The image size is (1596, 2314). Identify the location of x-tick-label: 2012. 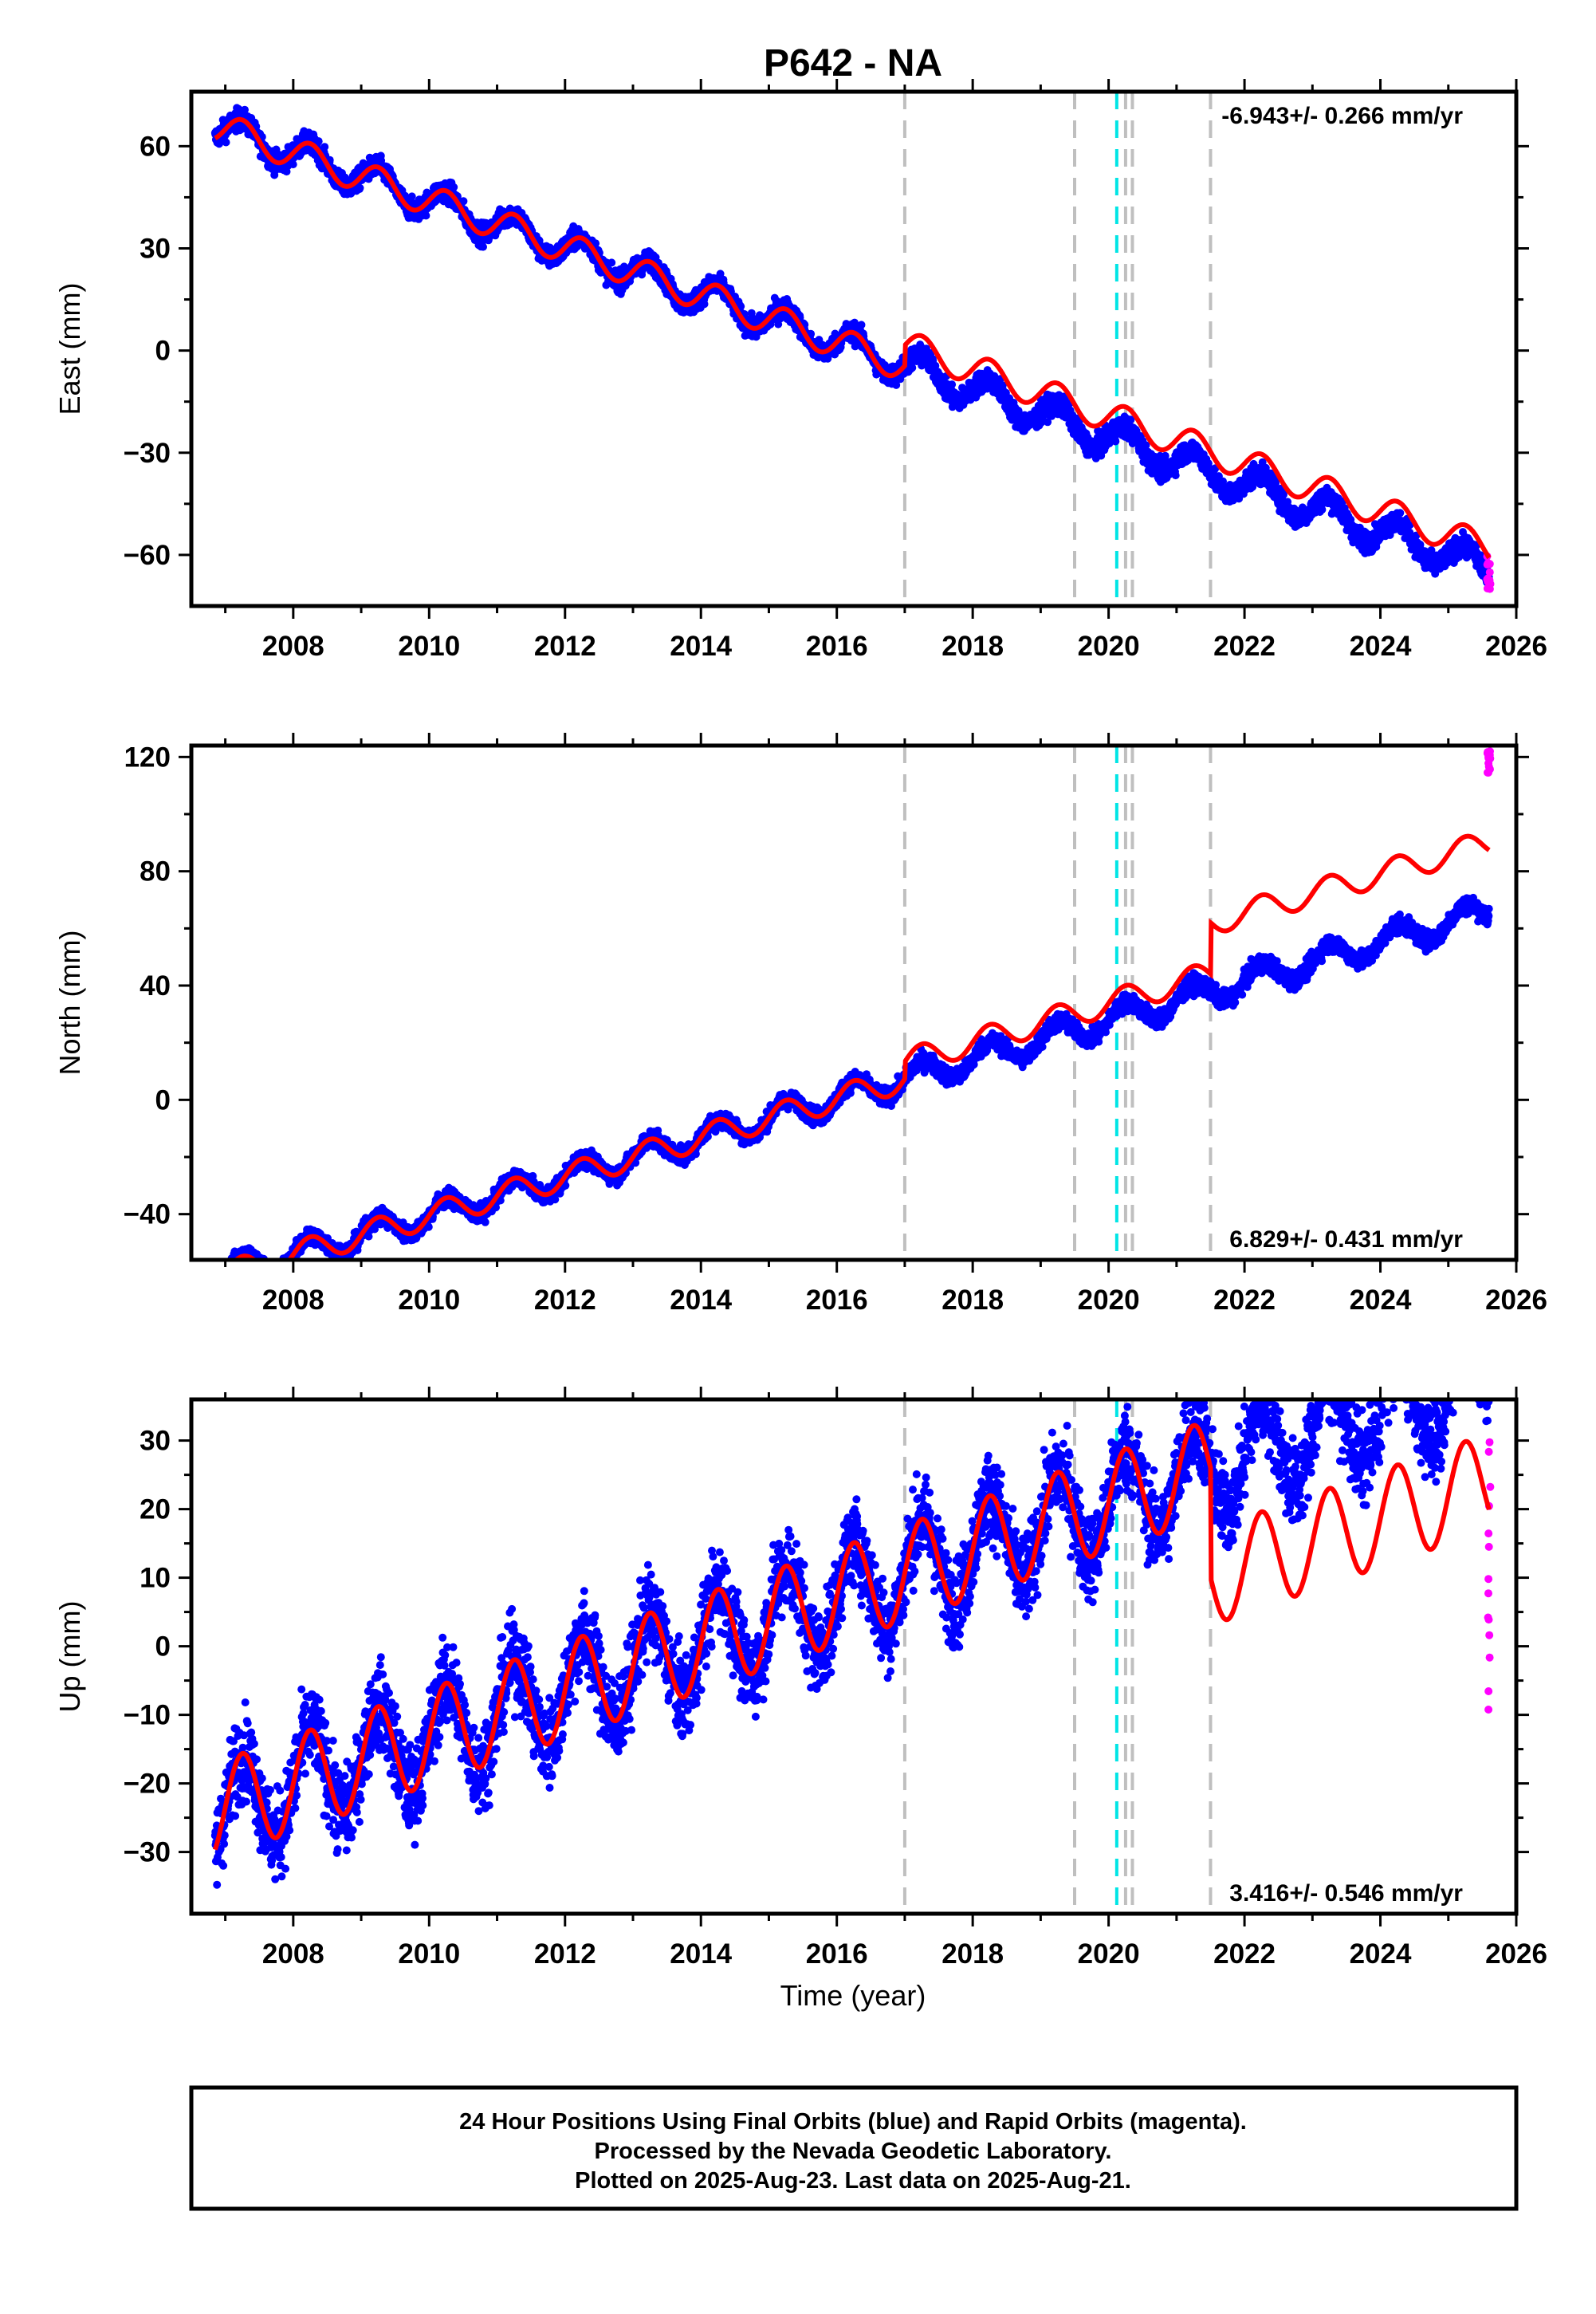
(565, 646).